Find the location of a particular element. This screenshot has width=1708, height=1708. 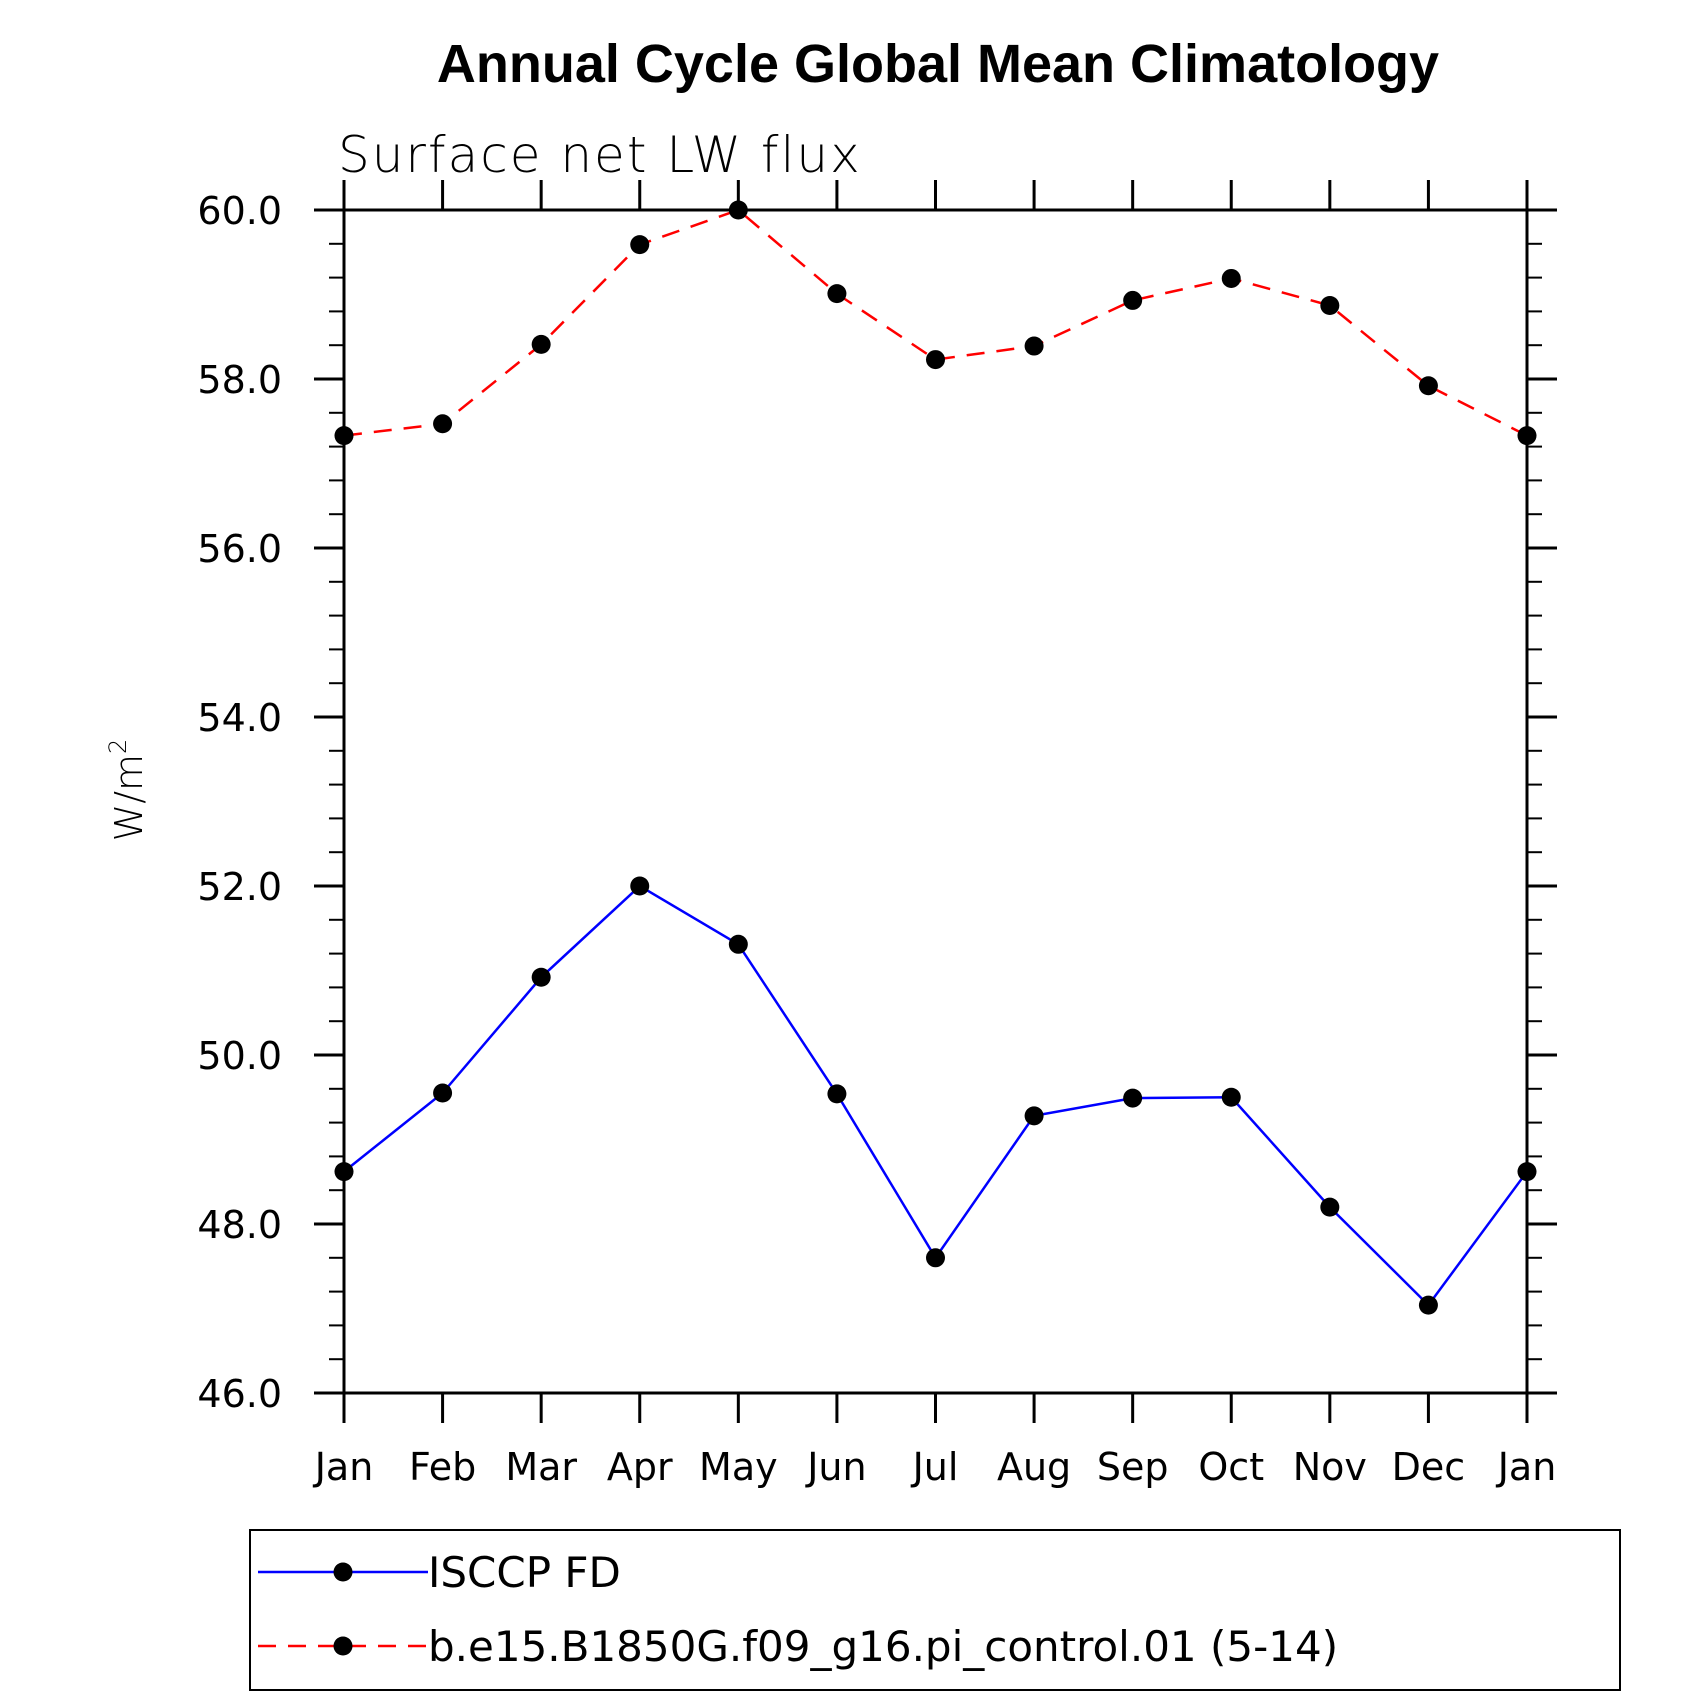

x-tick-label: Jul is located at coordinates (935, 1467).